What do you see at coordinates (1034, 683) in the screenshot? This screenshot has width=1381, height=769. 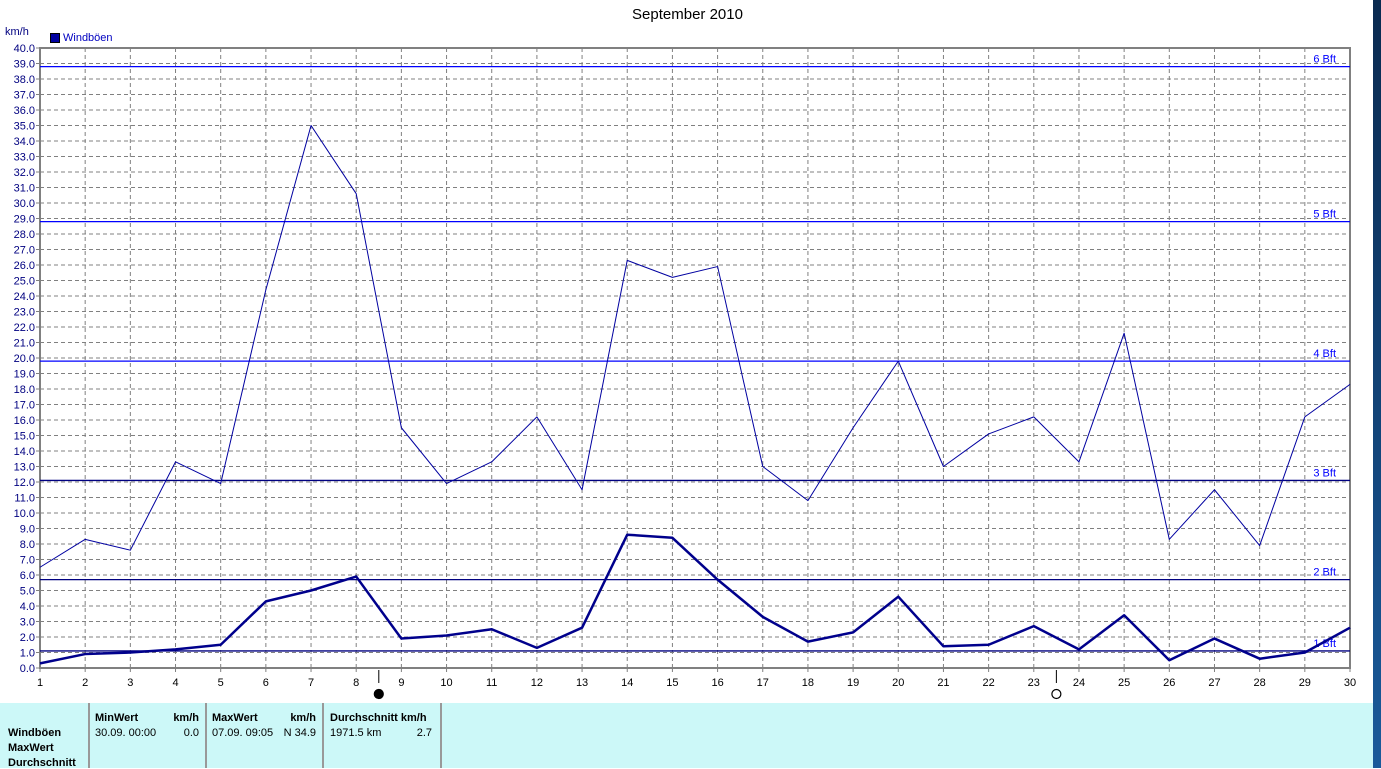 I see `x-tick-label: 23` at bounding box center [1034, 683].